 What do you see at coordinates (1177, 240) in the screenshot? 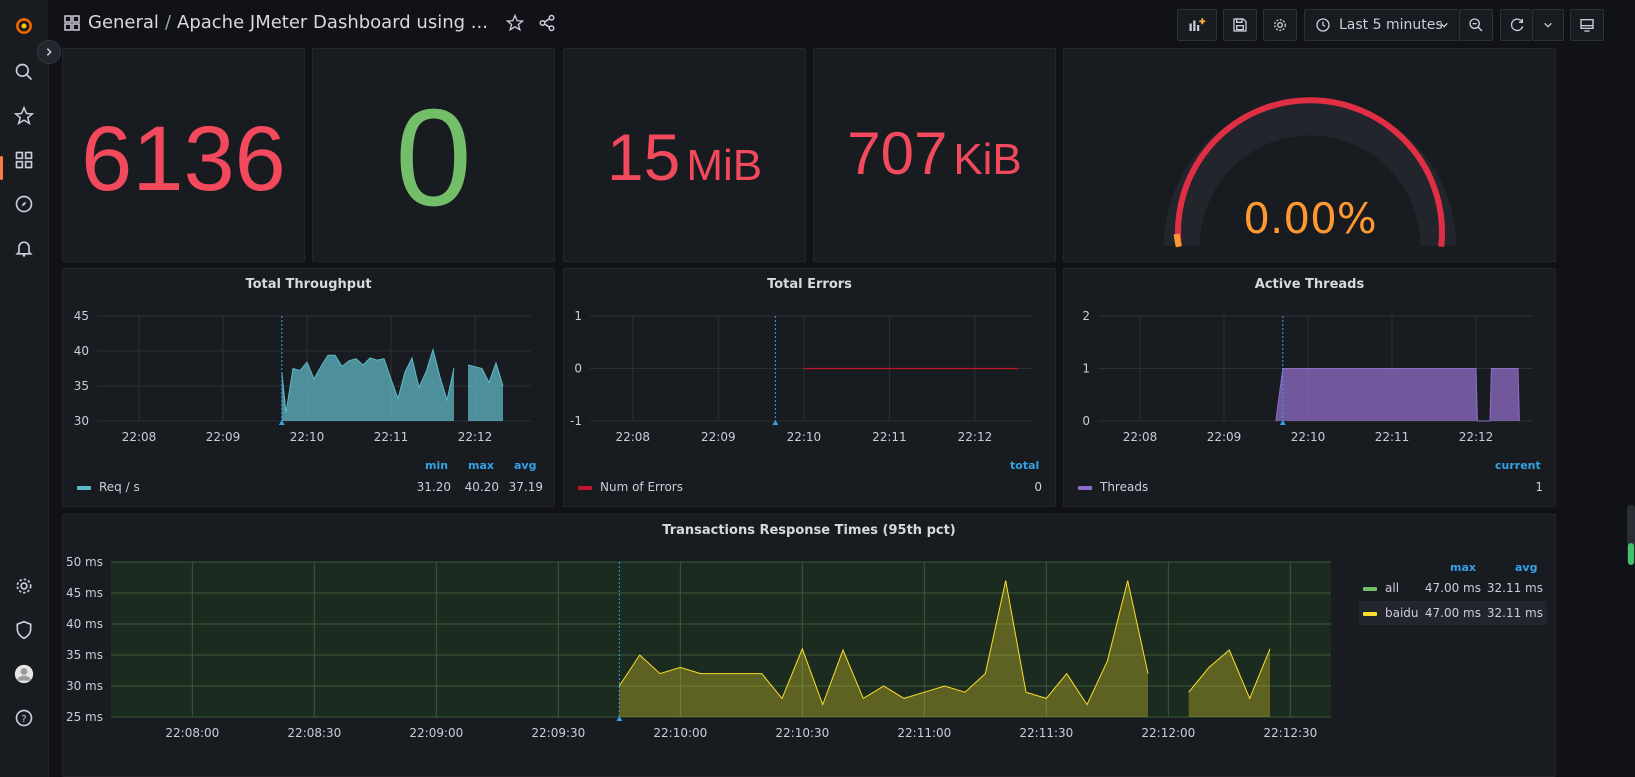
I see `gauge-threshold-start` at bounding box center [1177, 240].